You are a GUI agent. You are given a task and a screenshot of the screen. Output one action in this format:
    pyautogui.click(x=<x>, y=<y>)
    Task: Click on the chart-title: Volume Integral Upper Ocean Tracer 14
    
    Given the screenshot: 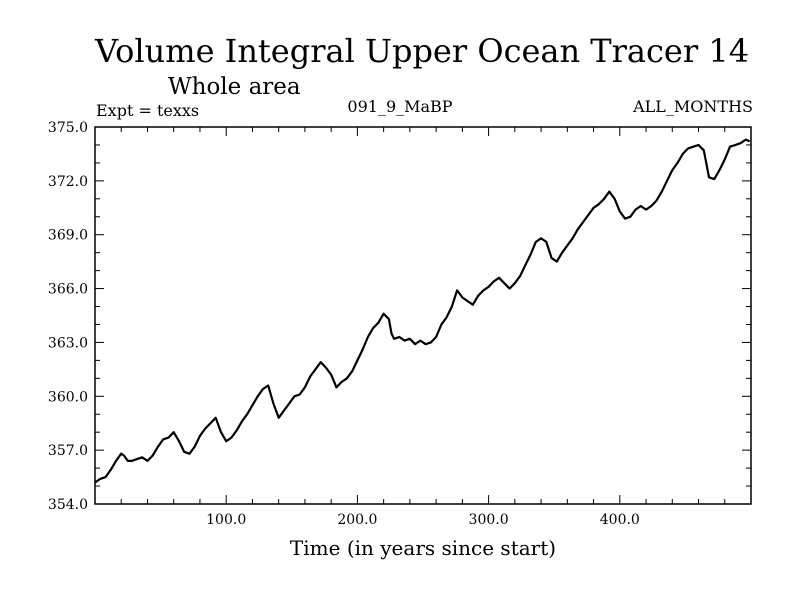 What is the action you would take?
    pyautogui.click(x=422, y=51)
    